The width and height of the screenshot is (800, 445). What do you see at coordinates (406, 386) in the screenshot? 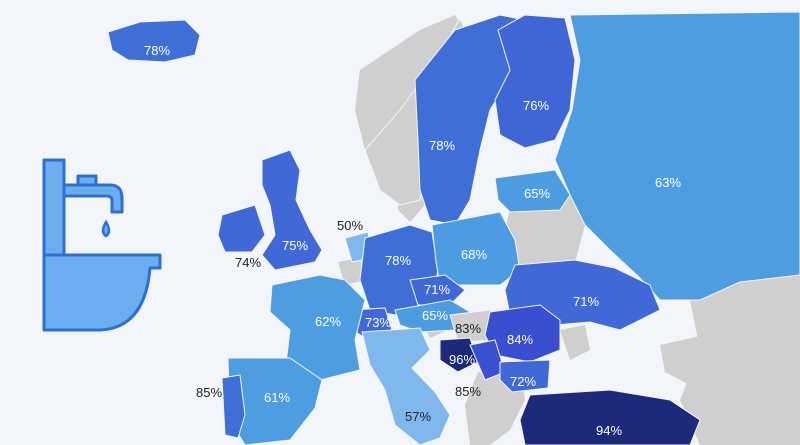
I see `region-italy` at bounding box center [406, 386].